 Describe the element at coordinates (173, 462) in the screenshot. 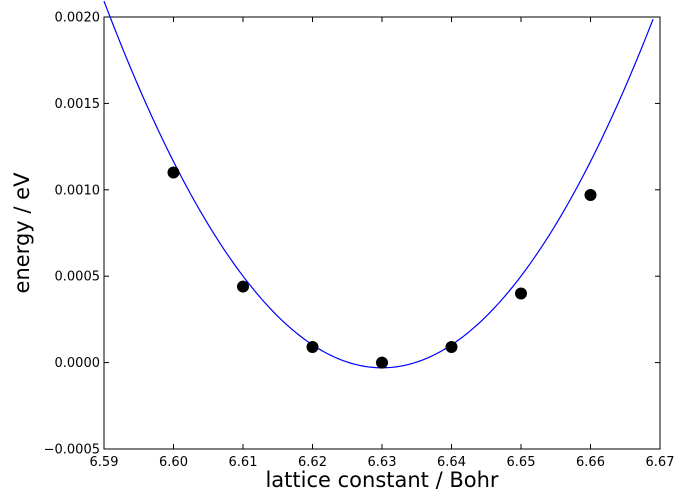

I see `x-tick-label: 6.60` at that location.